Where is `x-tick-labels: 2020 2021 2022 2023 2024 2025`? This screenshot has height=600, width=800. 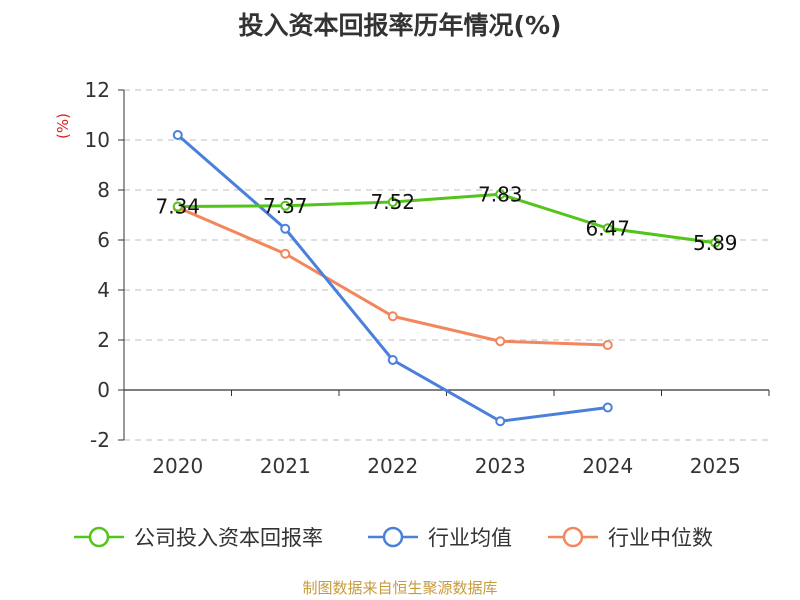 x-tick-labels: 2020 2021 2022 2023 2024 2025 is located at coordinates (446, 466).